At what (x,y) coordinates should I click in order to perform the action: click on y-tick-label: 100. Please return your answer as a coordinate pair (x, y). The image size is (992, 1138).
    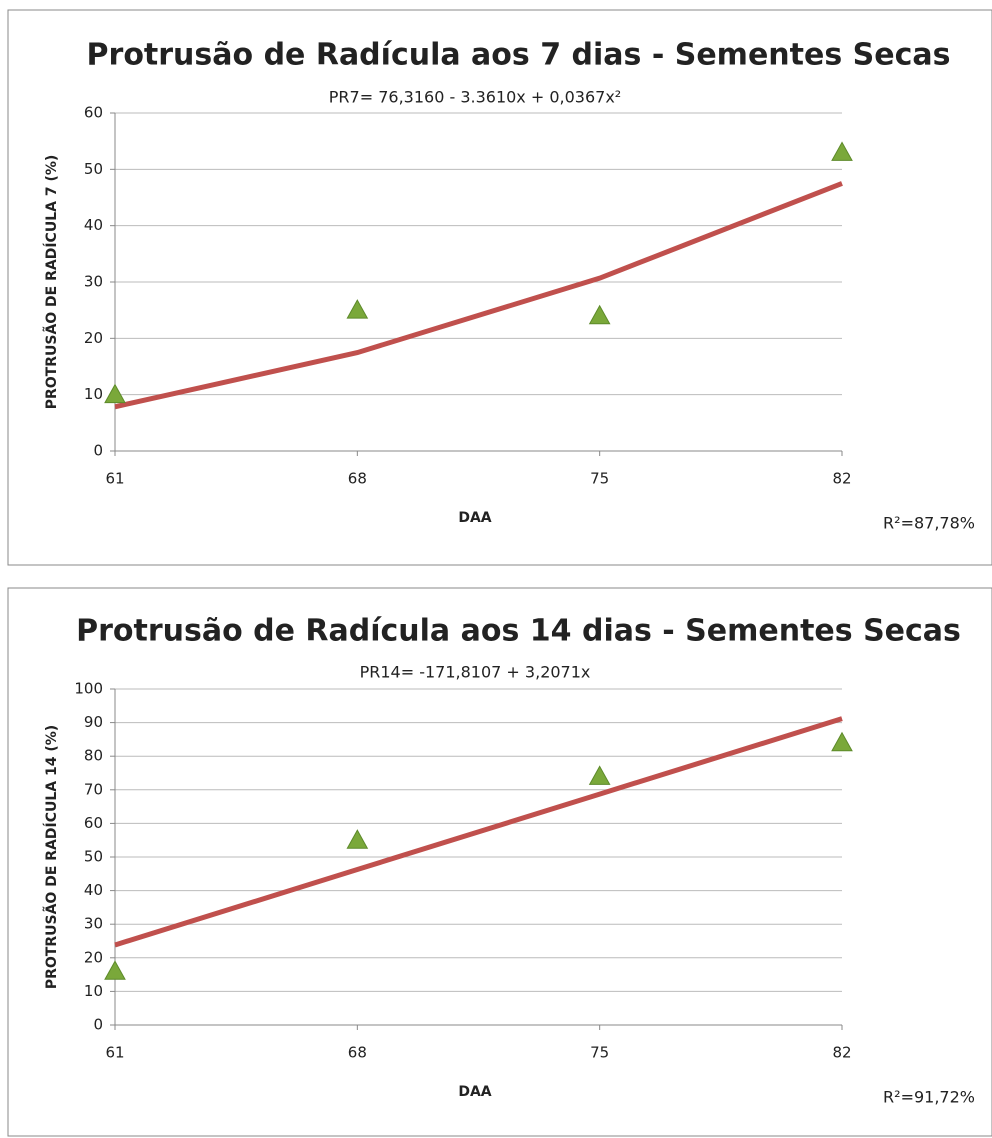
    Looking at the image, I should click on (88, 689).